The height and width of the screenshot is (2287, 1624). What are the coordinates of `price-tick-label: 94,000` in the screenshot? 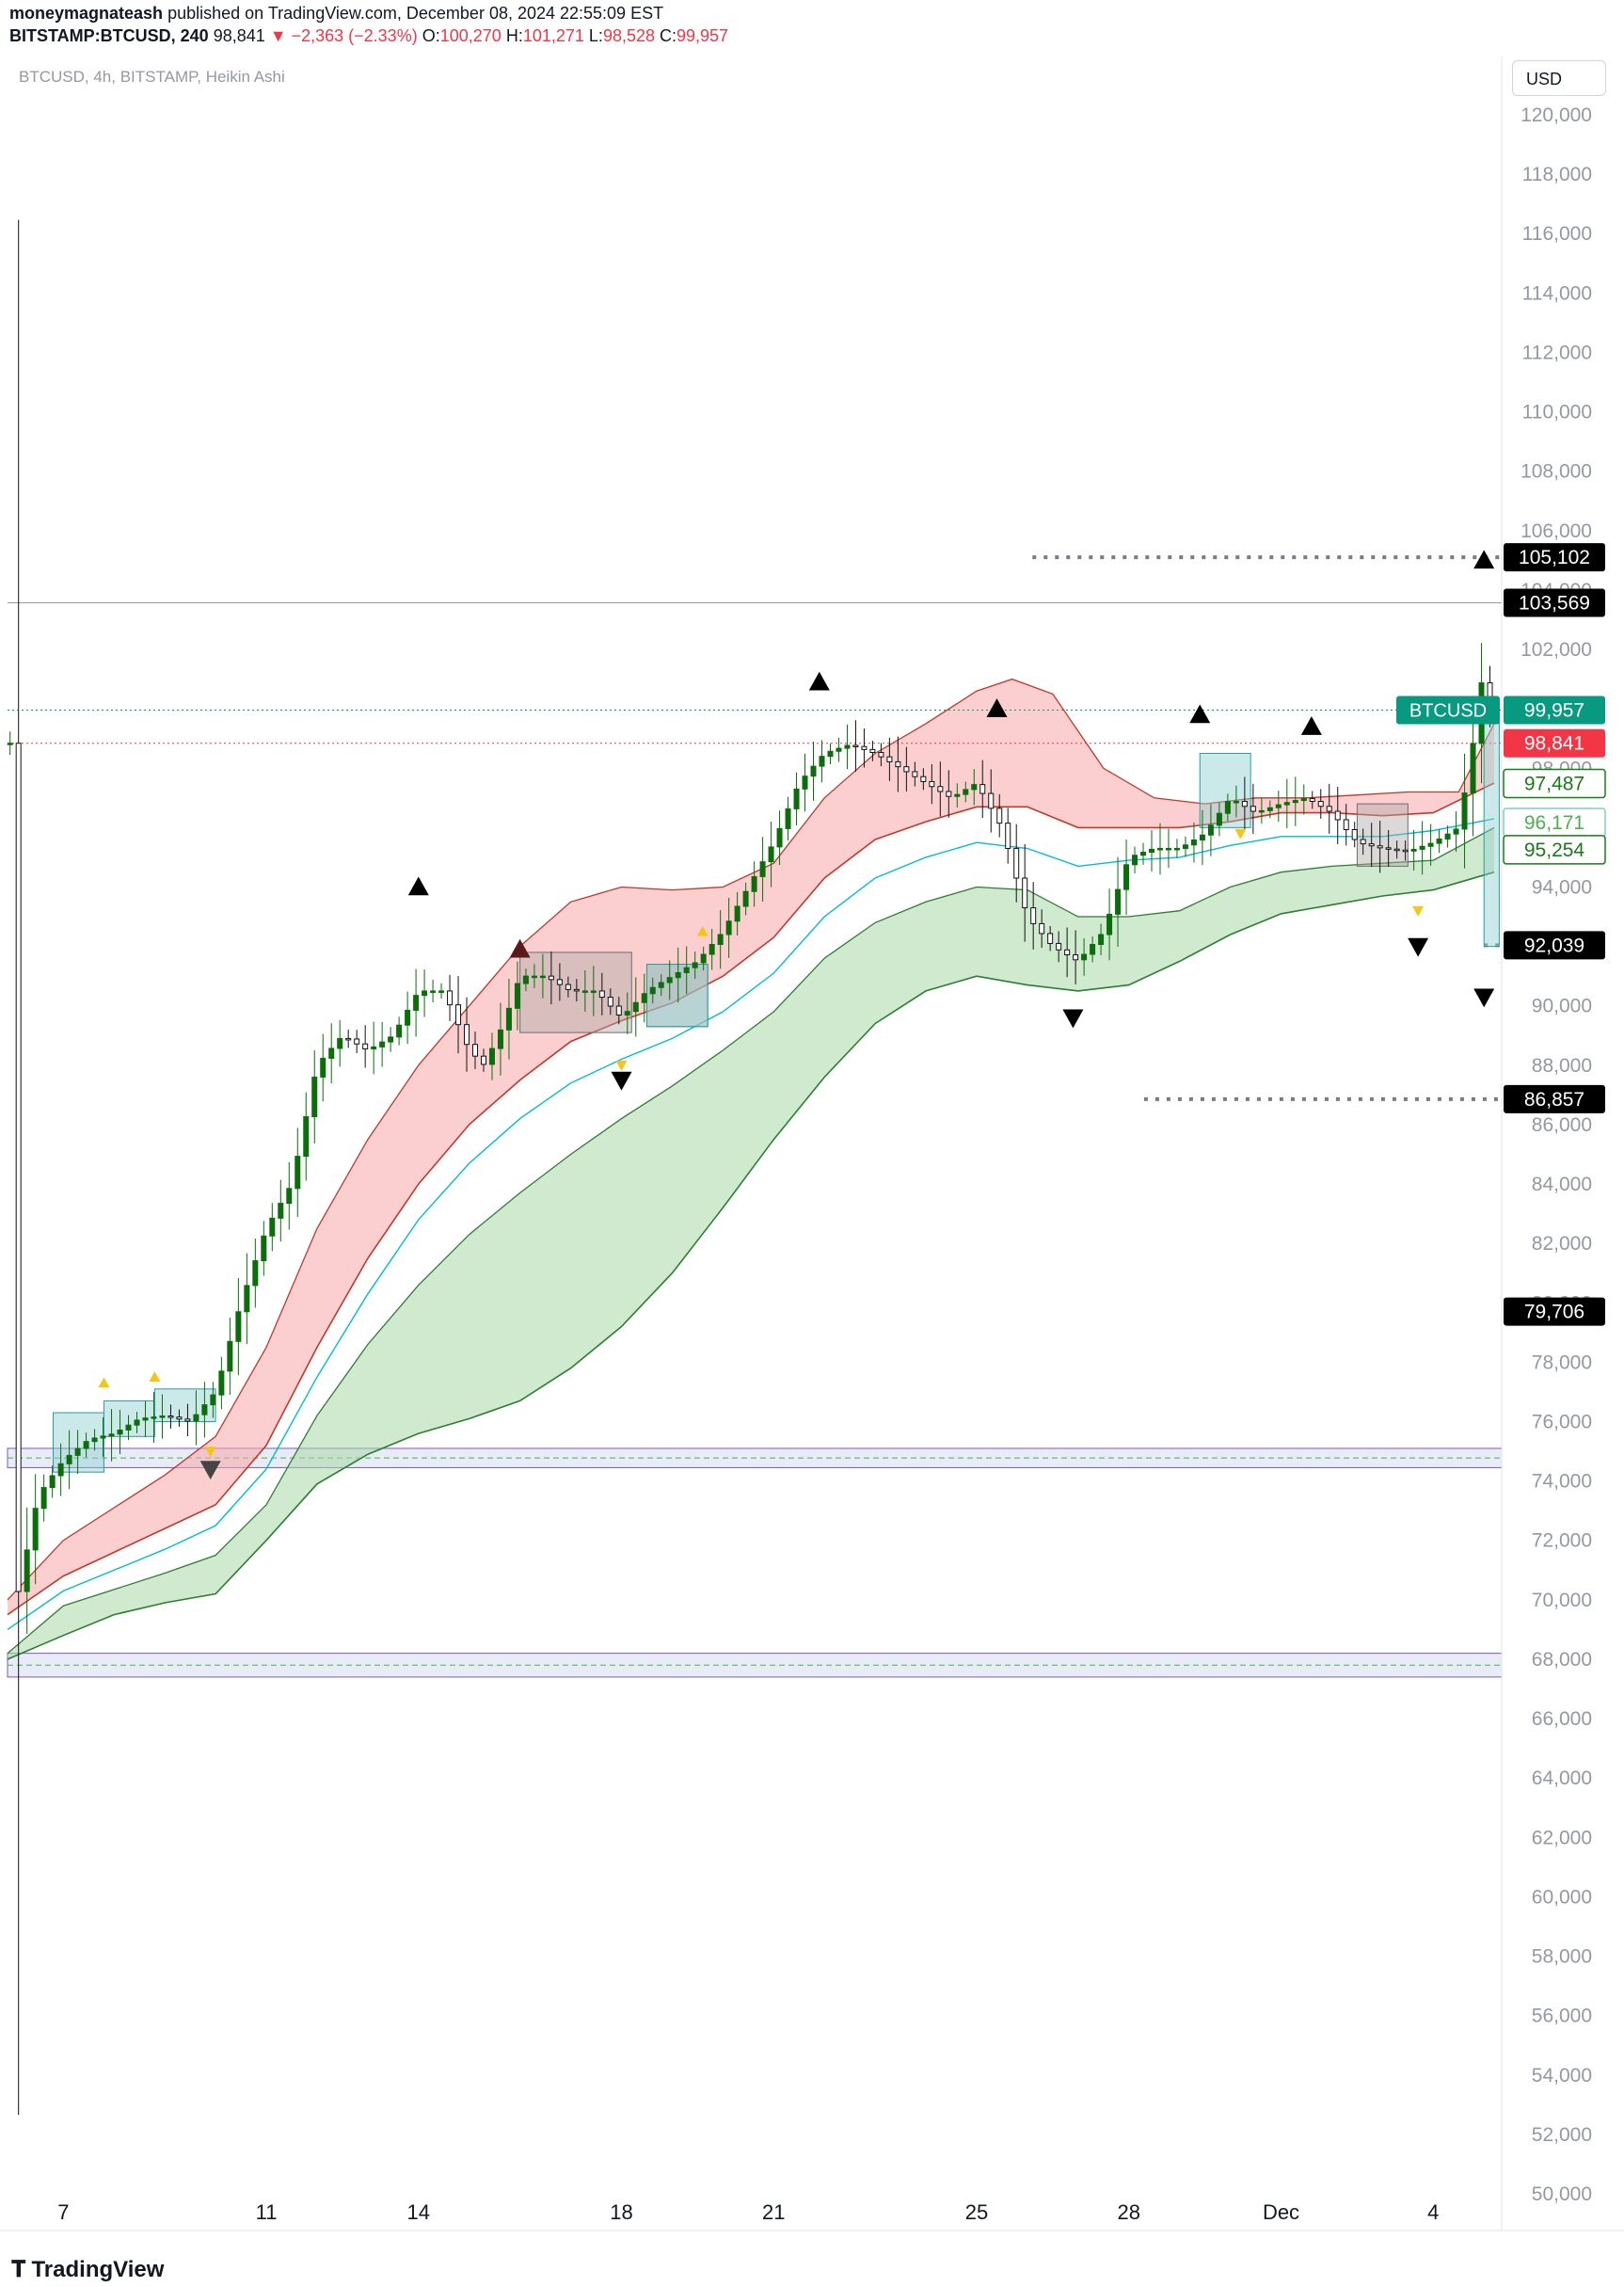 It's located at (1562, 887).